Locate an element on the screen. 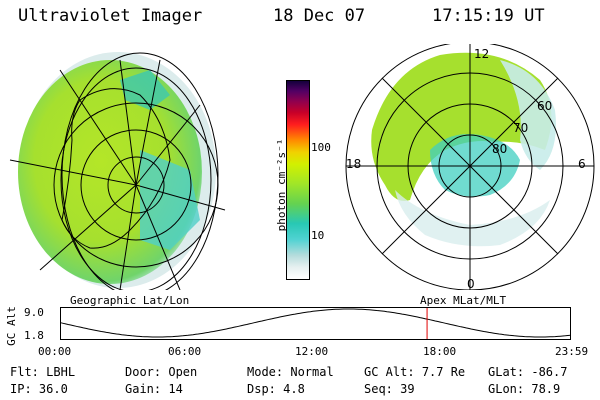  altitude-curve is located at coordinates (315, 323).